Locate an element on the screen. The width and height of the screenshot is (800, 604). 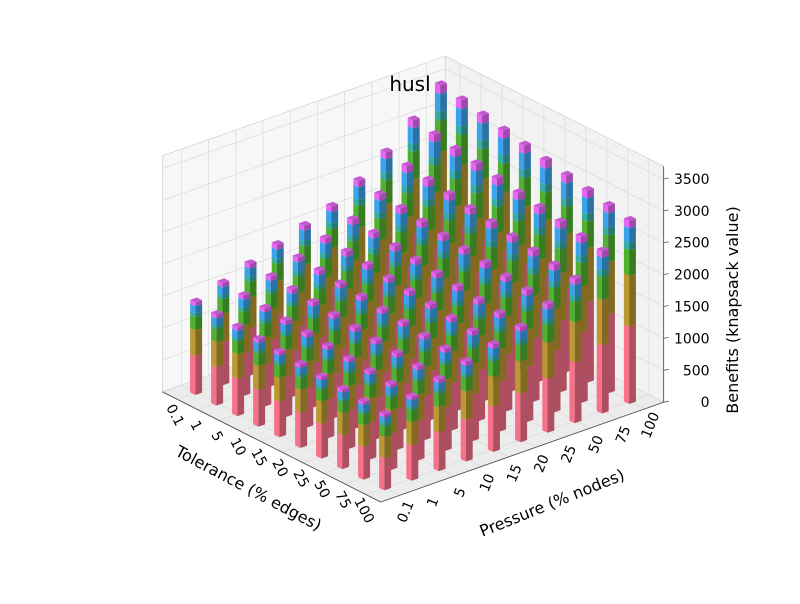
z-tick-label: 1000 is located at coordinates (692, 339).